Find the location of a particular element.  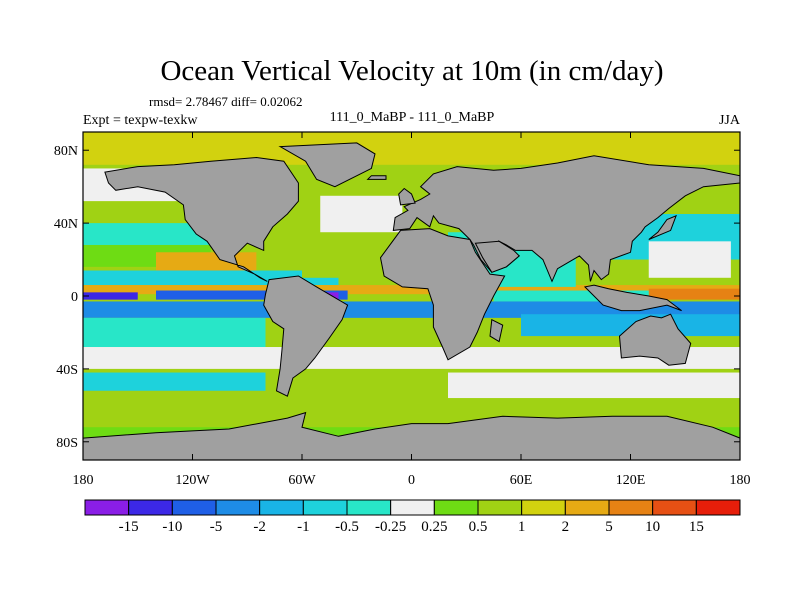

land-indonesia is located at coordinates (632, 298).